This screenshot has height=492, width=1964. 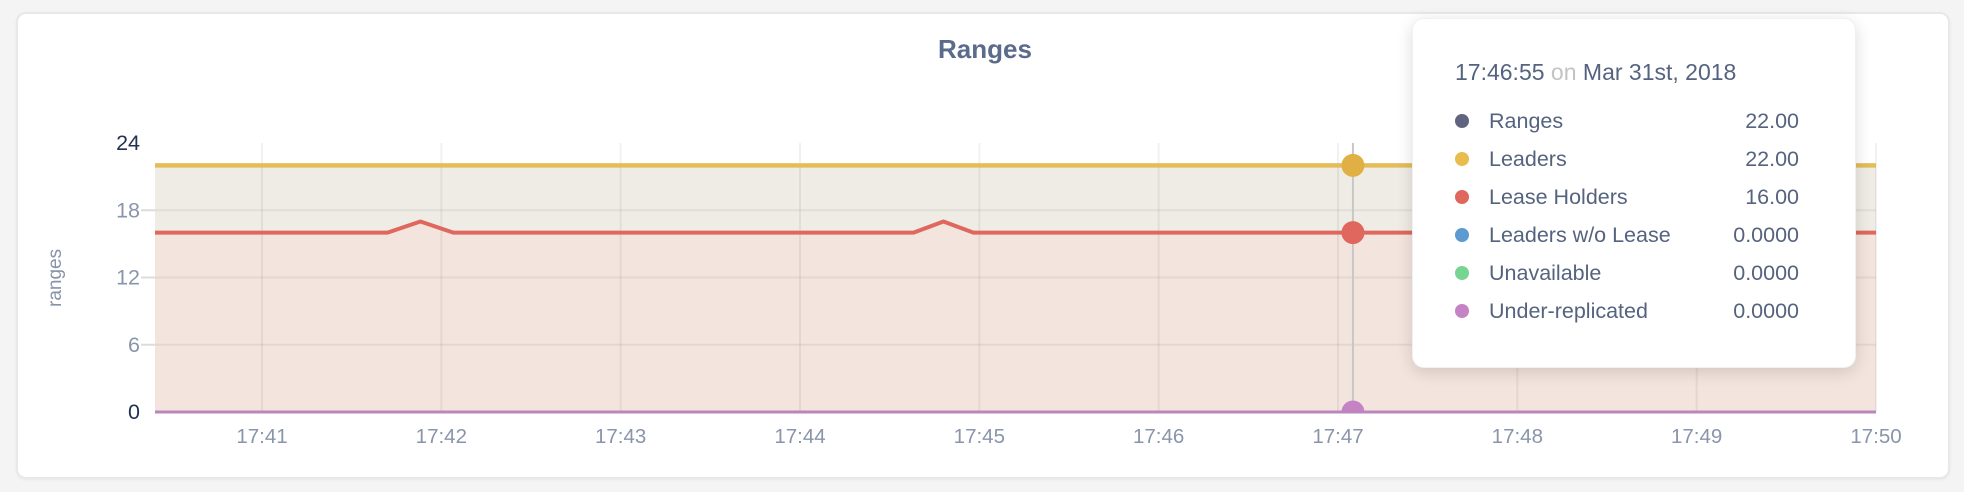 What do you see at coordinates (1545, 272) in the screenshot?
I see `series-label: Unavailable` at bounding box center [1545, 272].